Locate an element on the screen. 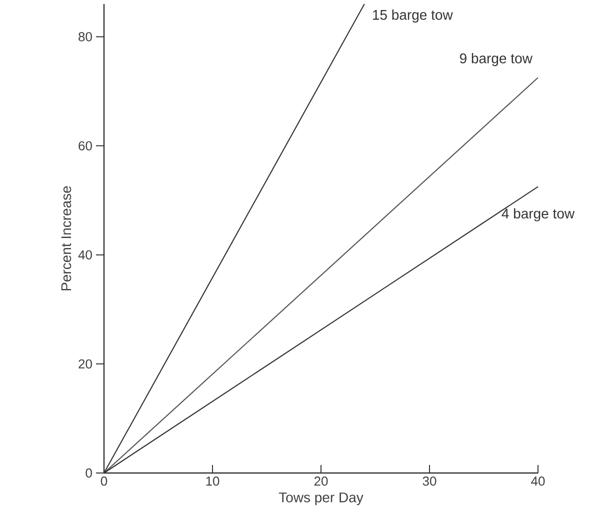 The height and width of the screenshot is (531, 590). x-tick-label: 40 is located at coordinates (538, 481).